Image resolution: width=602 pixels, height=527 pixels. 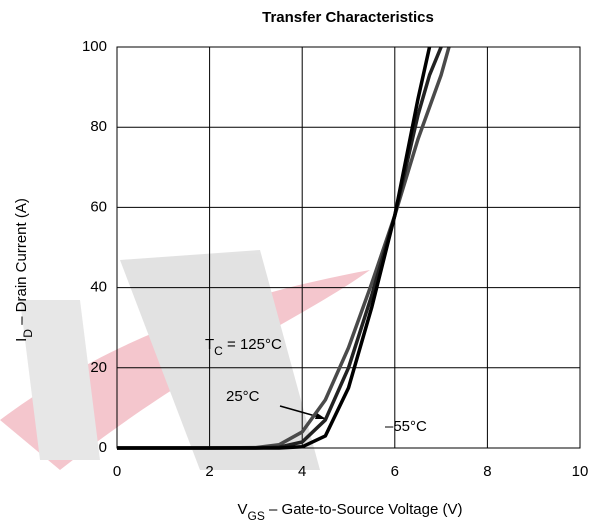 What do you see at coordinates (243, 509) in the screenshot?
I see `x-axis-label-main: V` at bounding box center [243, 509].